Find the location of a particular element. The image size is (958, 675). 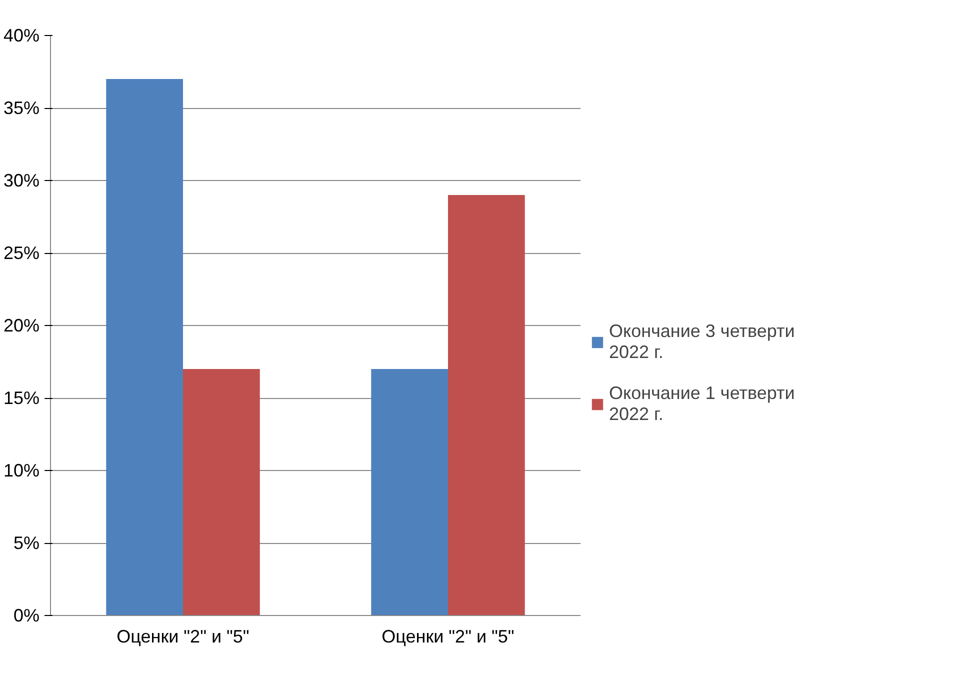

y-tick-label: 0% is located at coordinates (26, 616).